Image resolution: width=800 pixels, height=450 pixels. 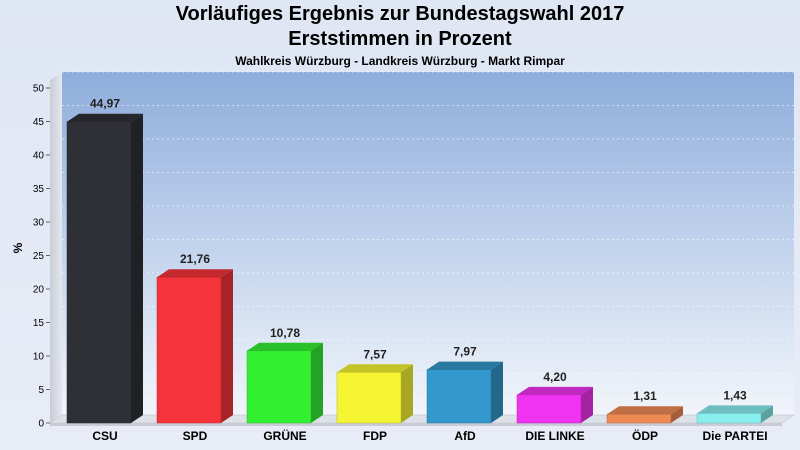 I want to click on x-tick-label: AfD, so click(x=465, y=436).